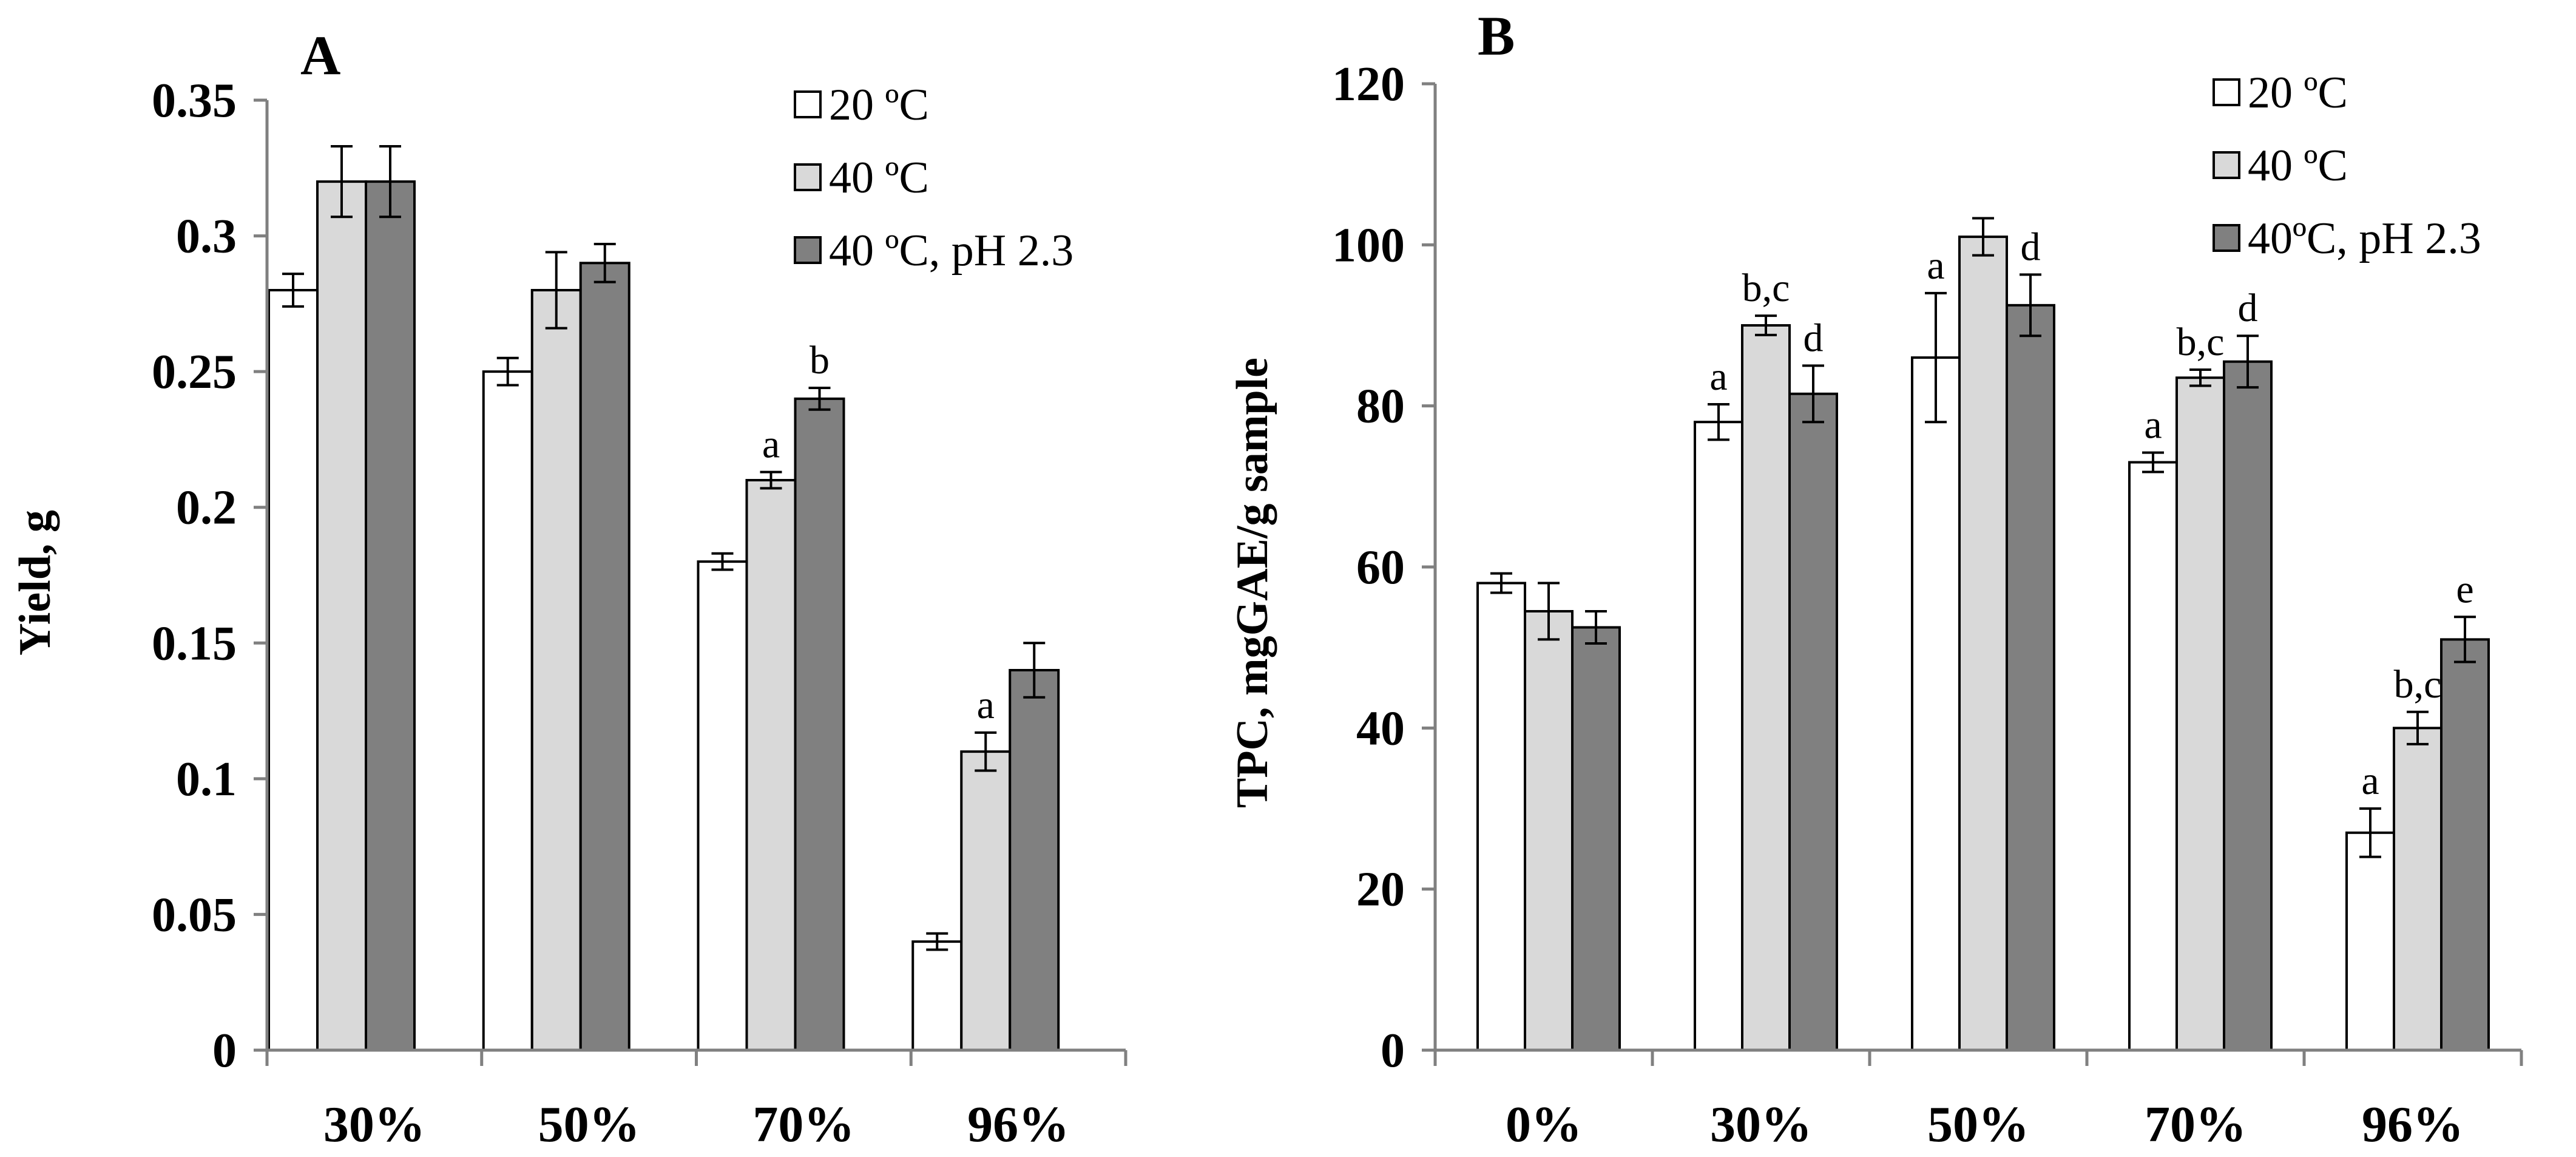 Image resolution: width=2576 pixels, height=1157 pixels. Describe the element at coordinates (1380, 728) in the screenshot. I see `y-tick-label-3: 40` at that location.